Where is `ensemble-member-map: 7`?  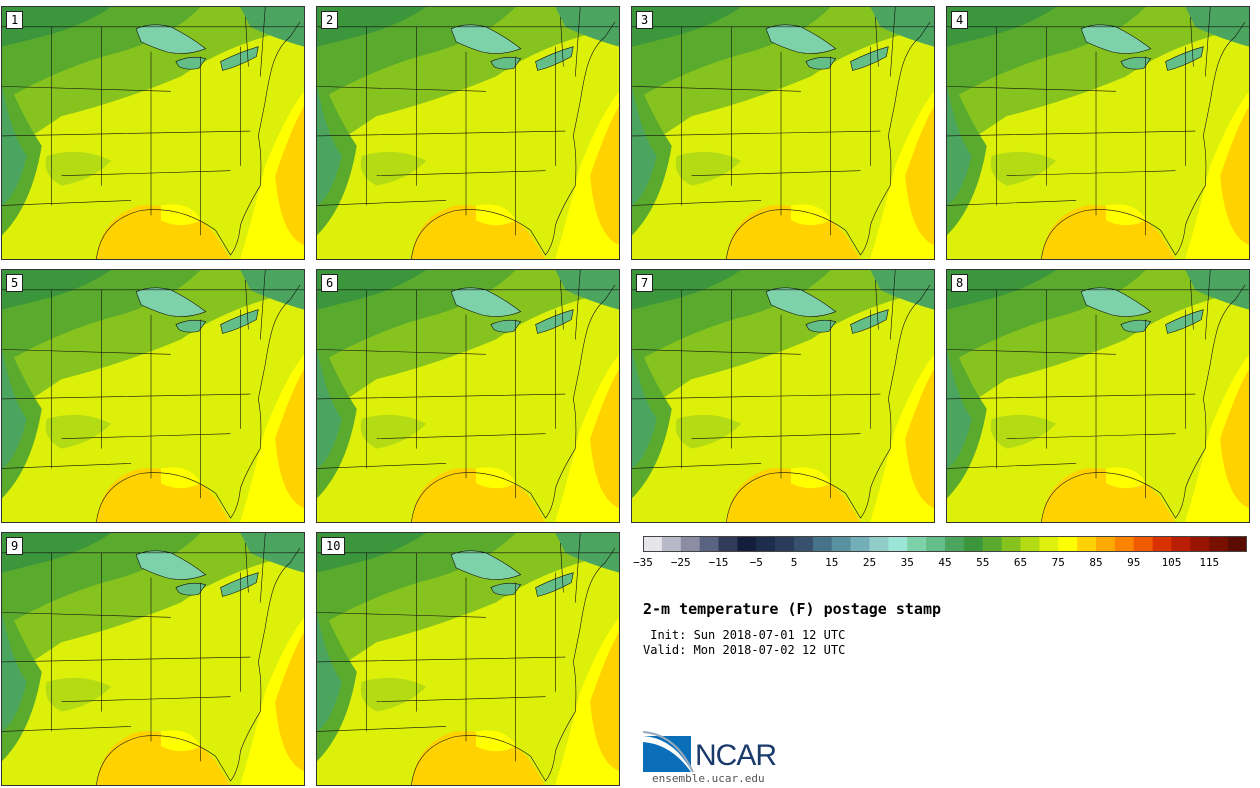
ensemble-member-map: 7 is located at coordinates (783, 396).